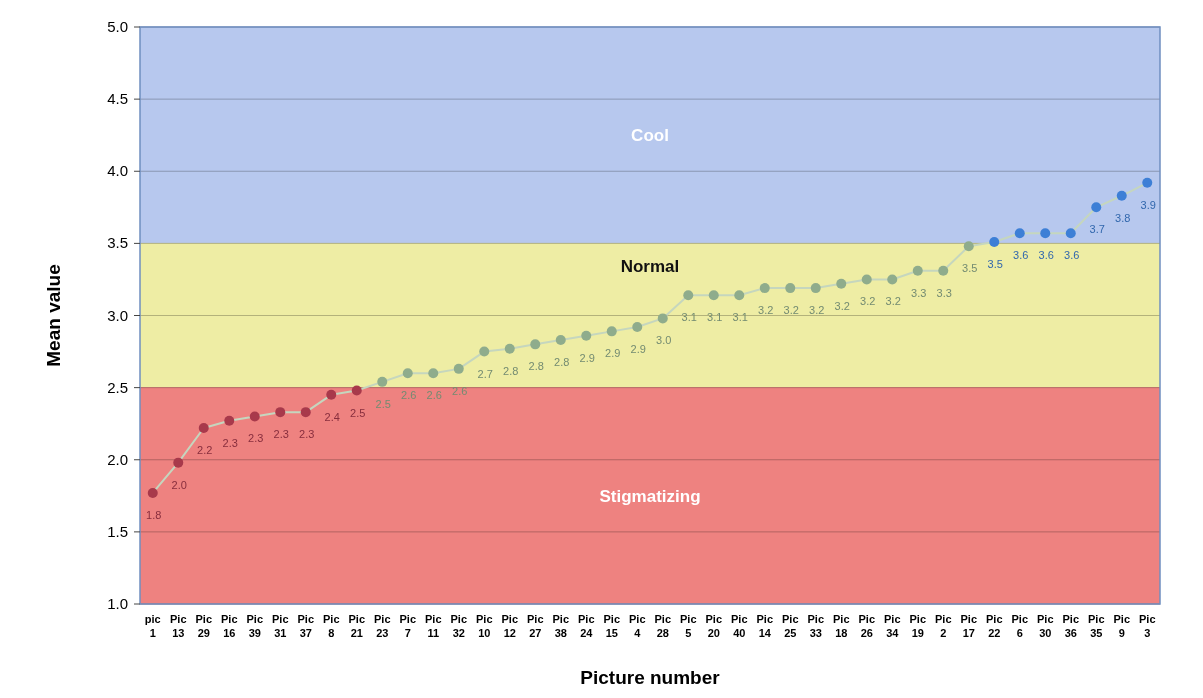 The width and height of the screenshot is (1203, 698). What do you see at coordinates (382, 626) in the screenshot?
I see `x-tick-label: Pic 23` at bounding box center [382, 626].